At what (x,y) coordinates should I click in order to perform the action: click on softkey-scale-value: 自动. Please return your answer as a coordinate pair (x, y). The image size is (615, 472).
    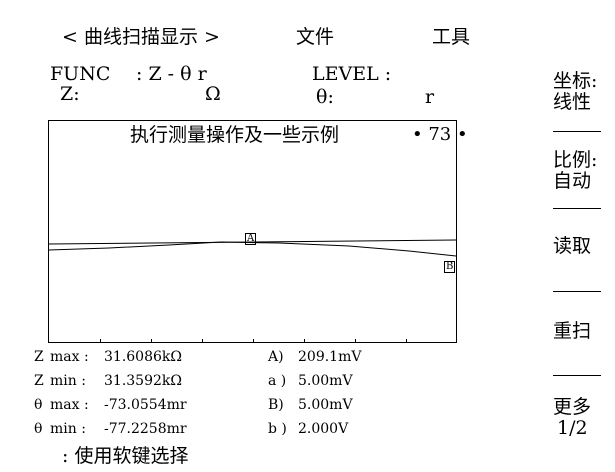
    Looking at the image, I should click on (572, 181).